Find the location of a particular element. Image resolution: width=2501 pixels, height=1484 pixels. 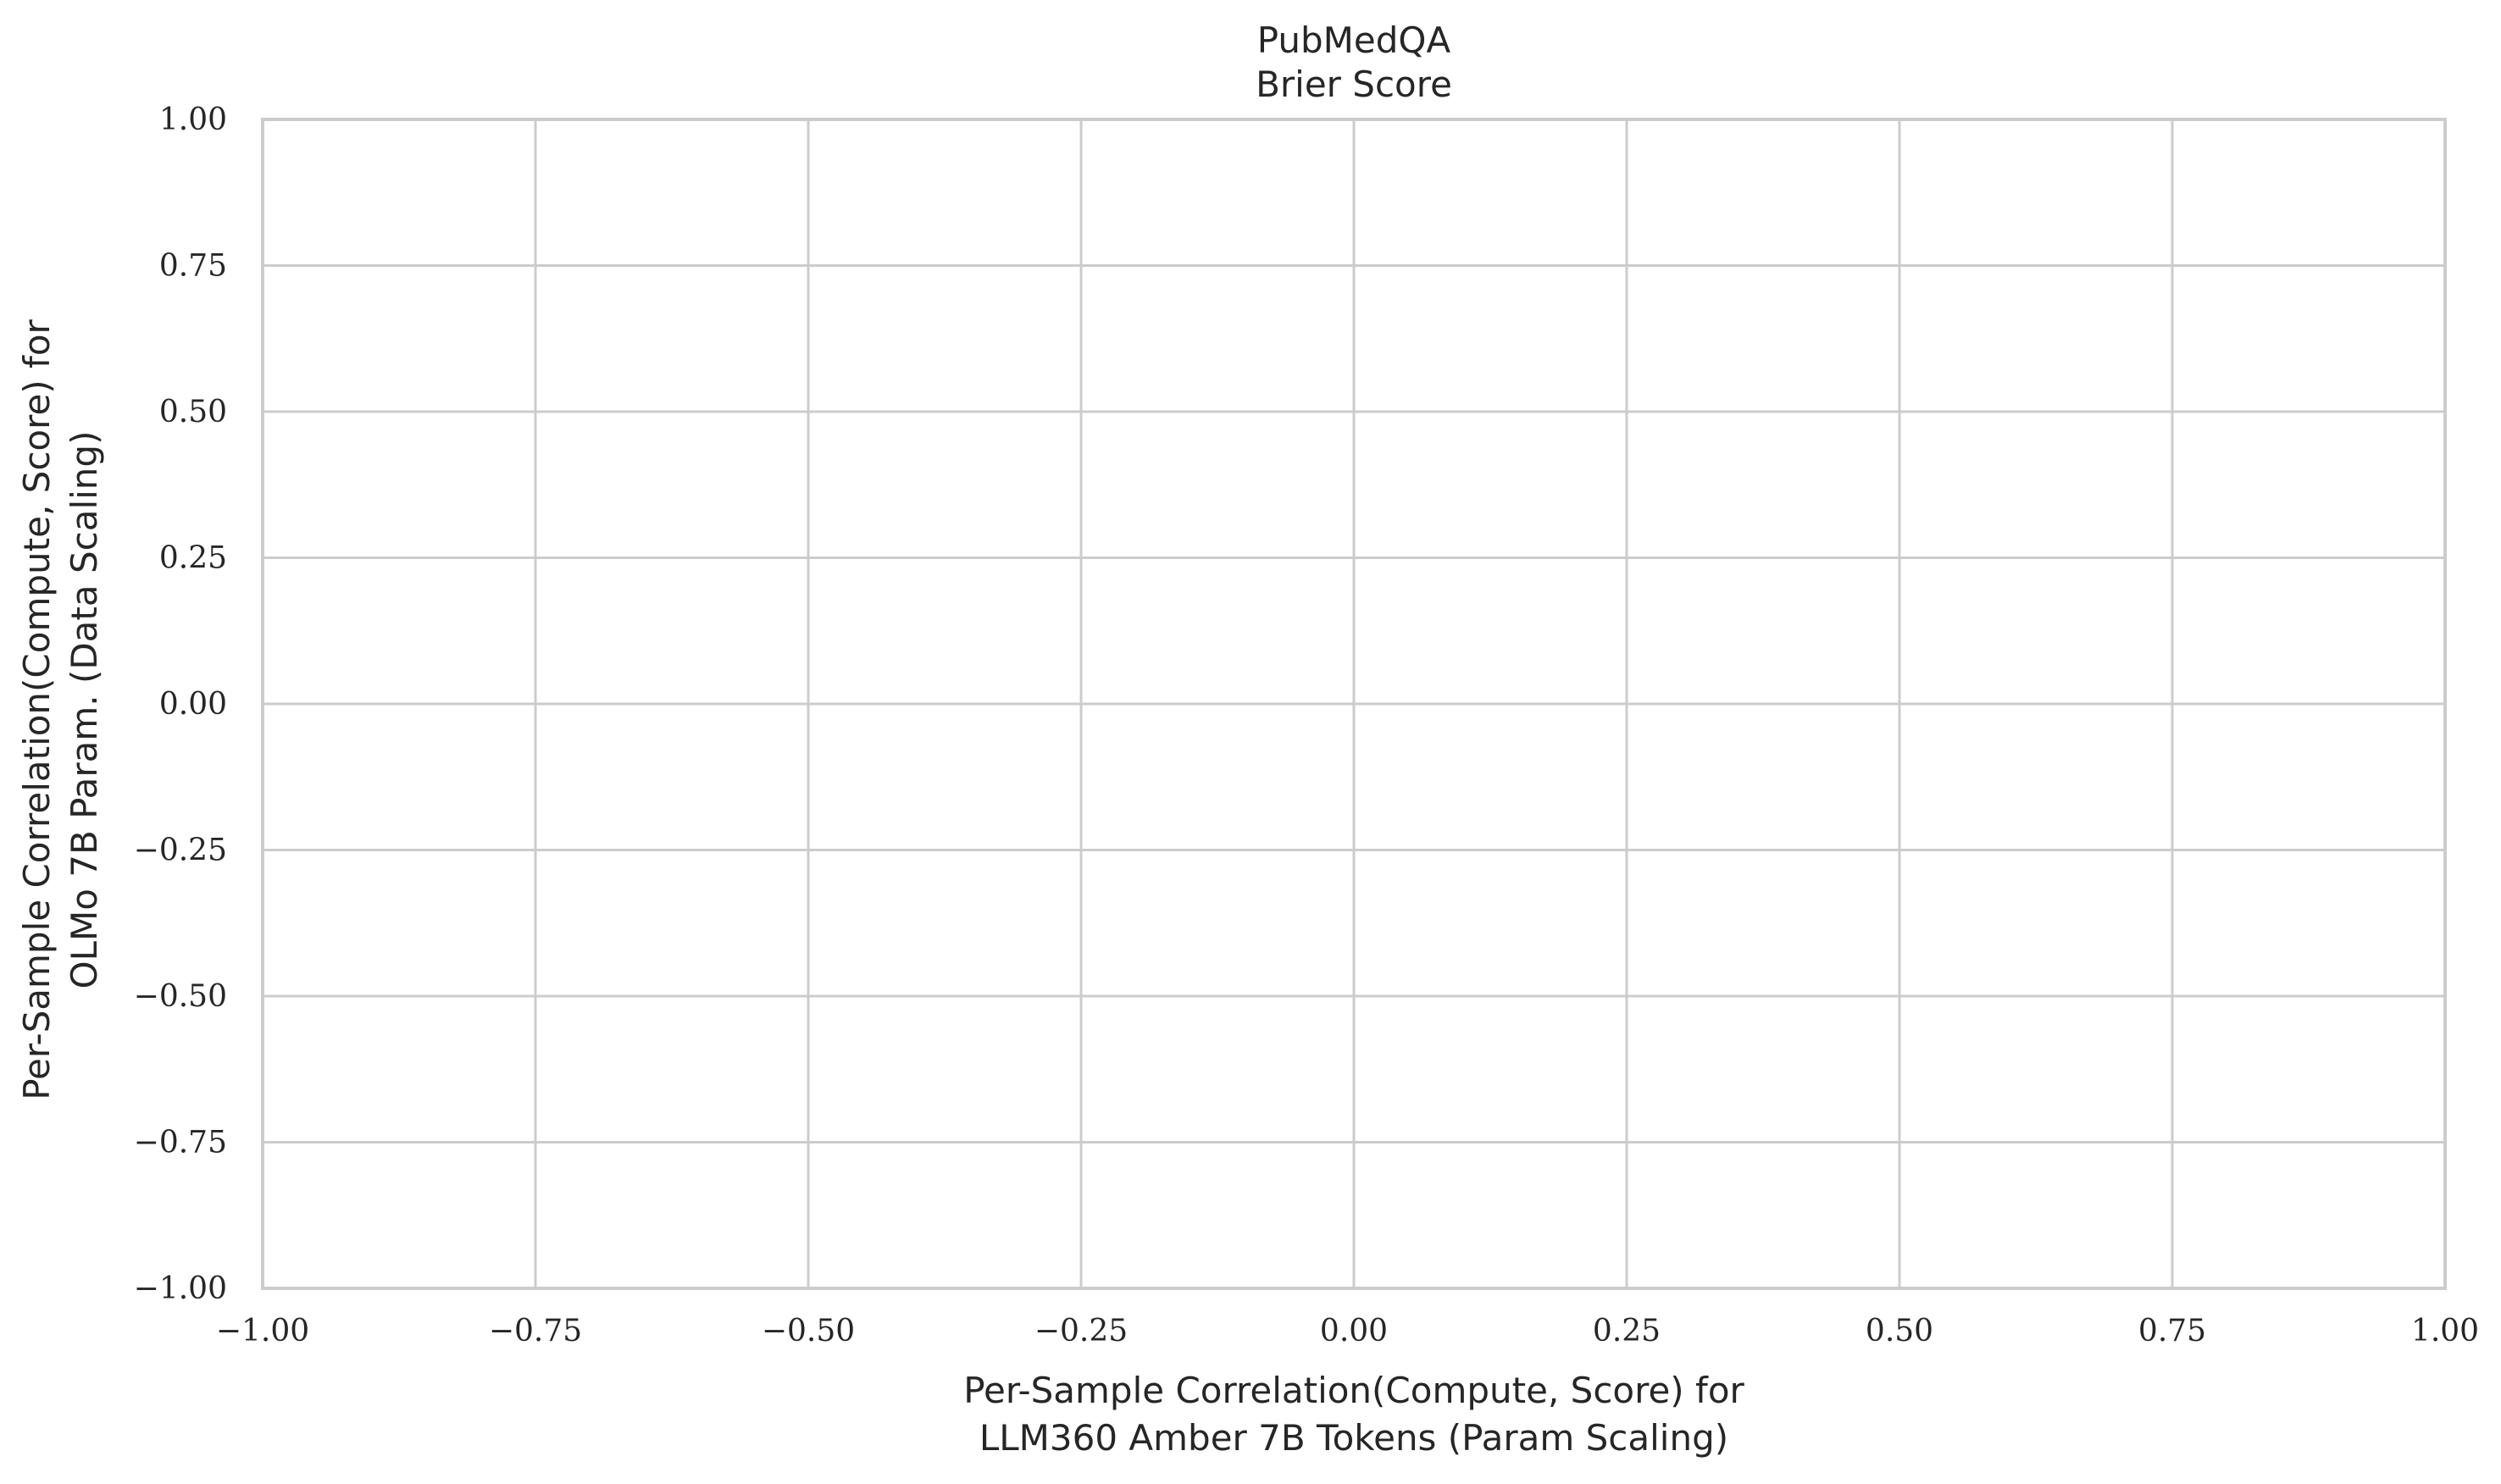

x-tick-label: 0.25 is located at coordinates (1627, 1331).